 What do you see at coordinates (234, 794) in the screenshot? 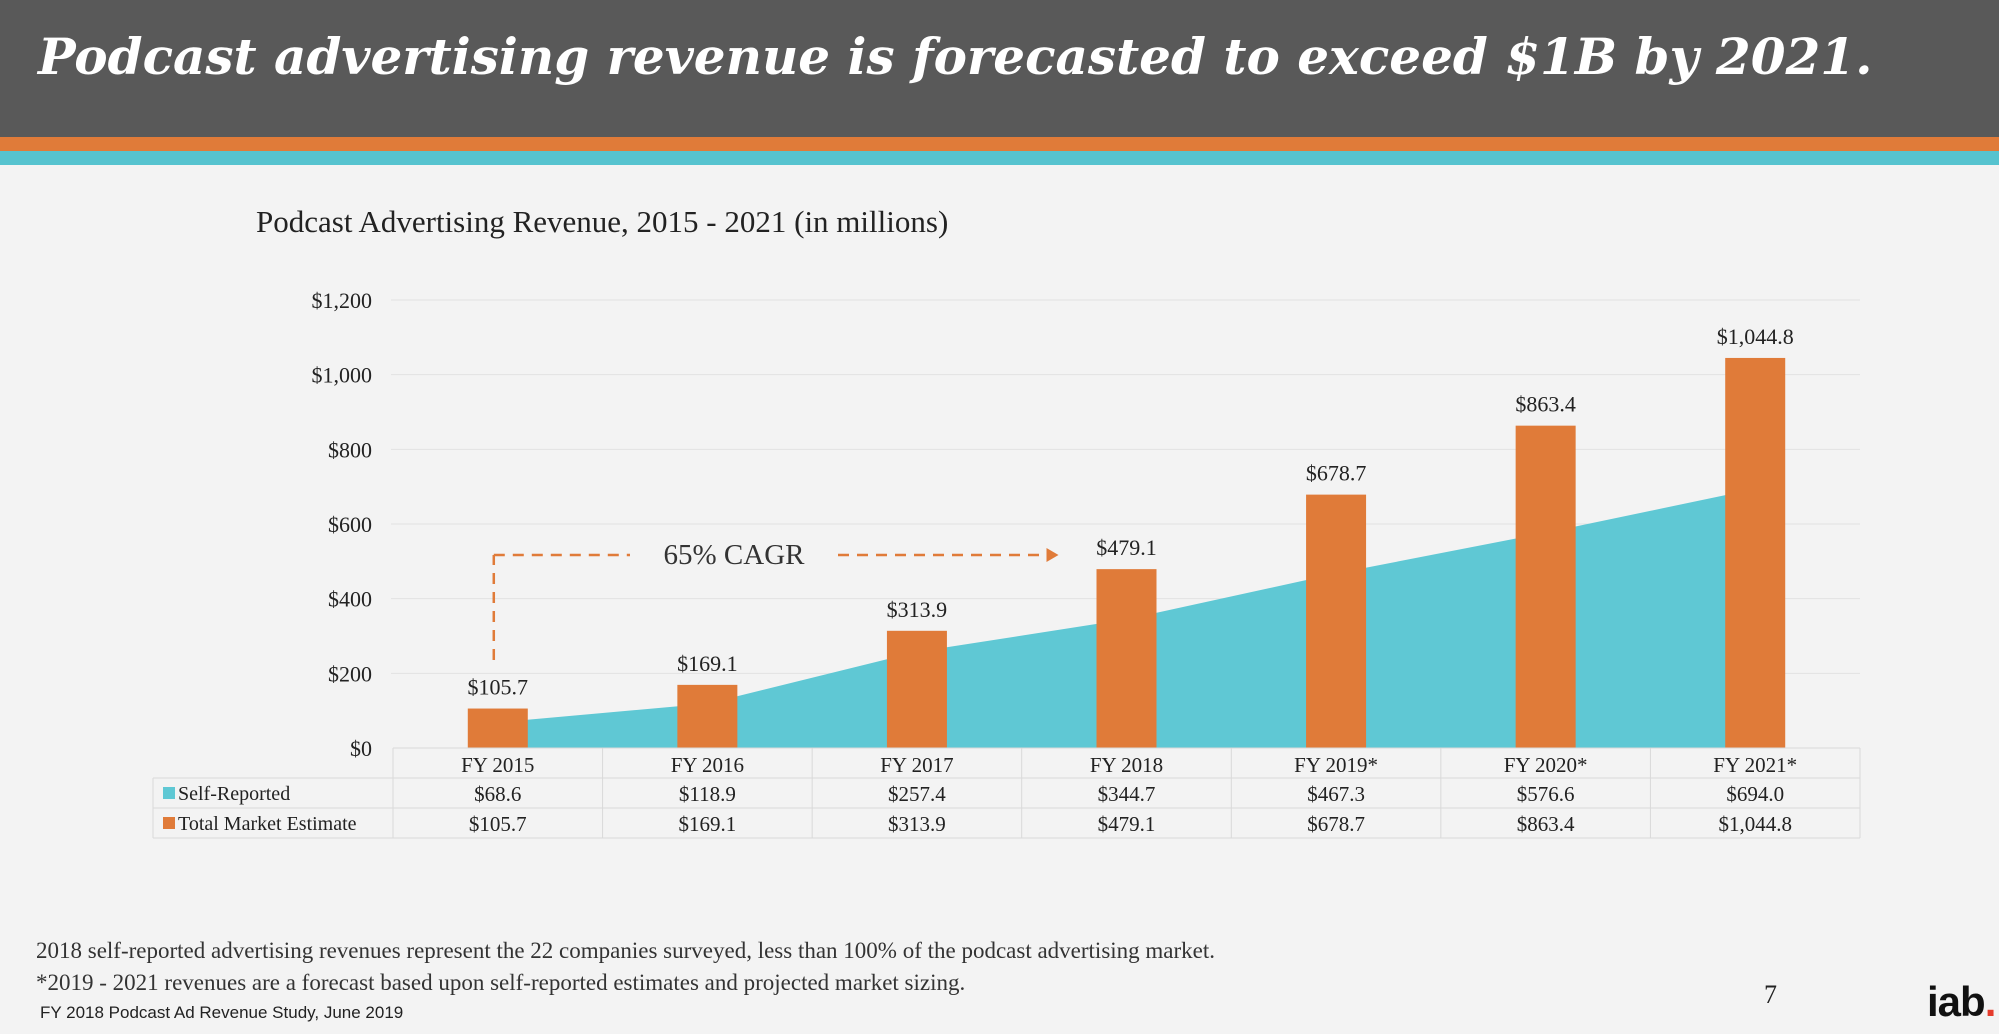
I see `series-name: Self-Reported` at bounding box center [234, 794].